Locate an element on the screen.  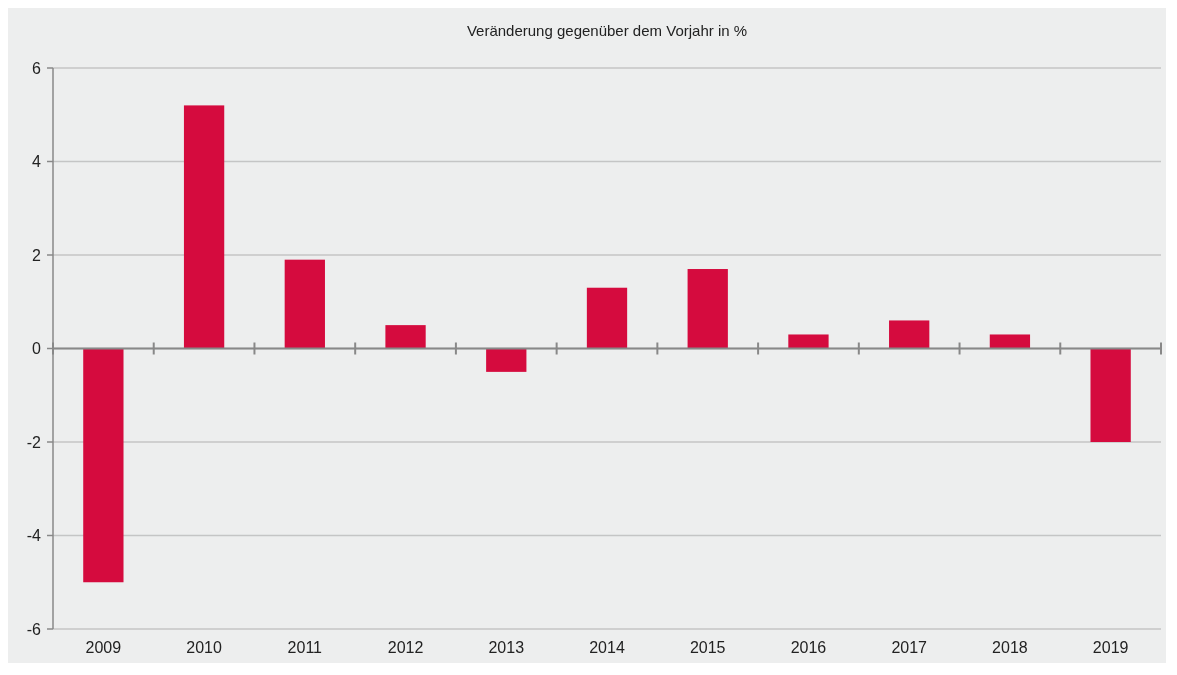
x-tick-label: 2014 is located at coordinates (607, 647).